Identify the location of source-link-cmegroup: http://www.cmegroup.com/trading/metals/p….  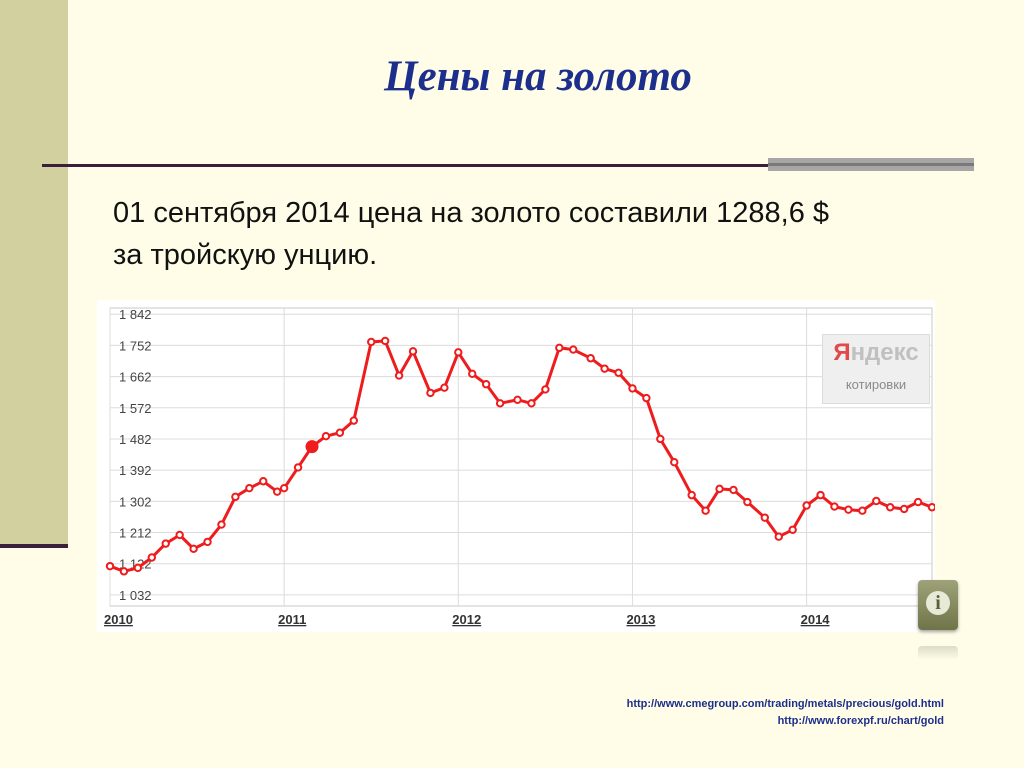
(785, 704).